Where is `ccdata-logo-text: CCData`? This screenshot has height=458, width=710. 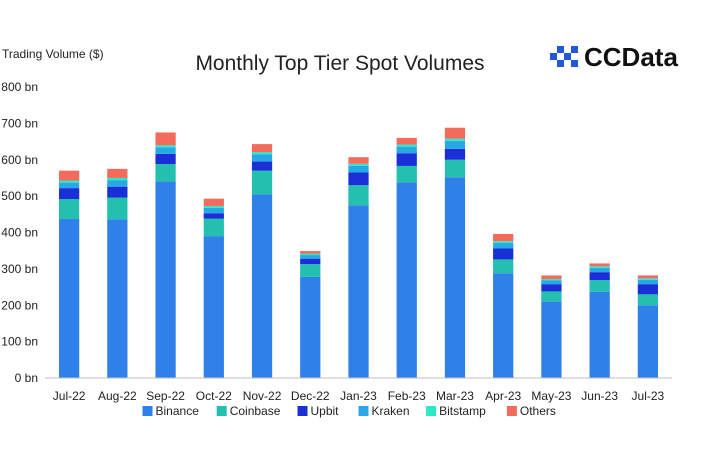
ccdata-logo-text: CCData is located at coordinates (631, 57).